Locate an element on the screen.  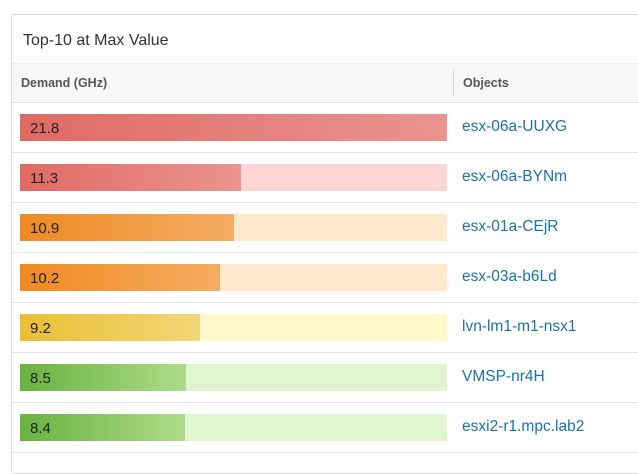
column-divider is located at coordinates (453, 83).